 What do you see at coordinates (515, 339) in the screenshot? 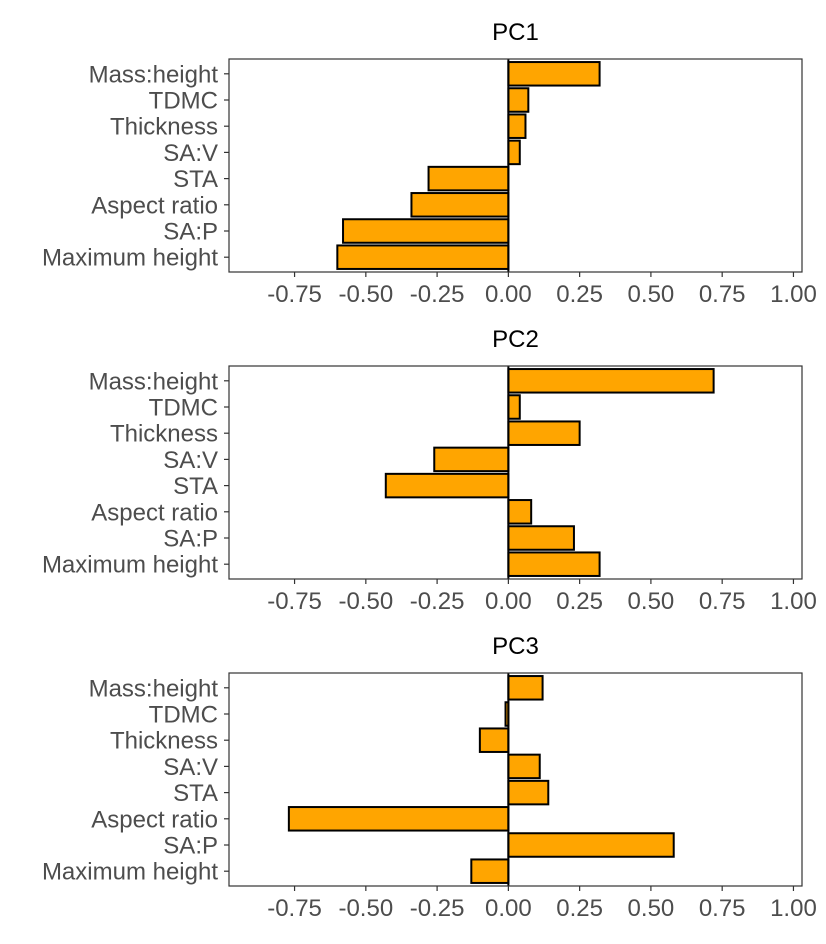
I see `panel-title: PC2` at bounding box center [515, 339].